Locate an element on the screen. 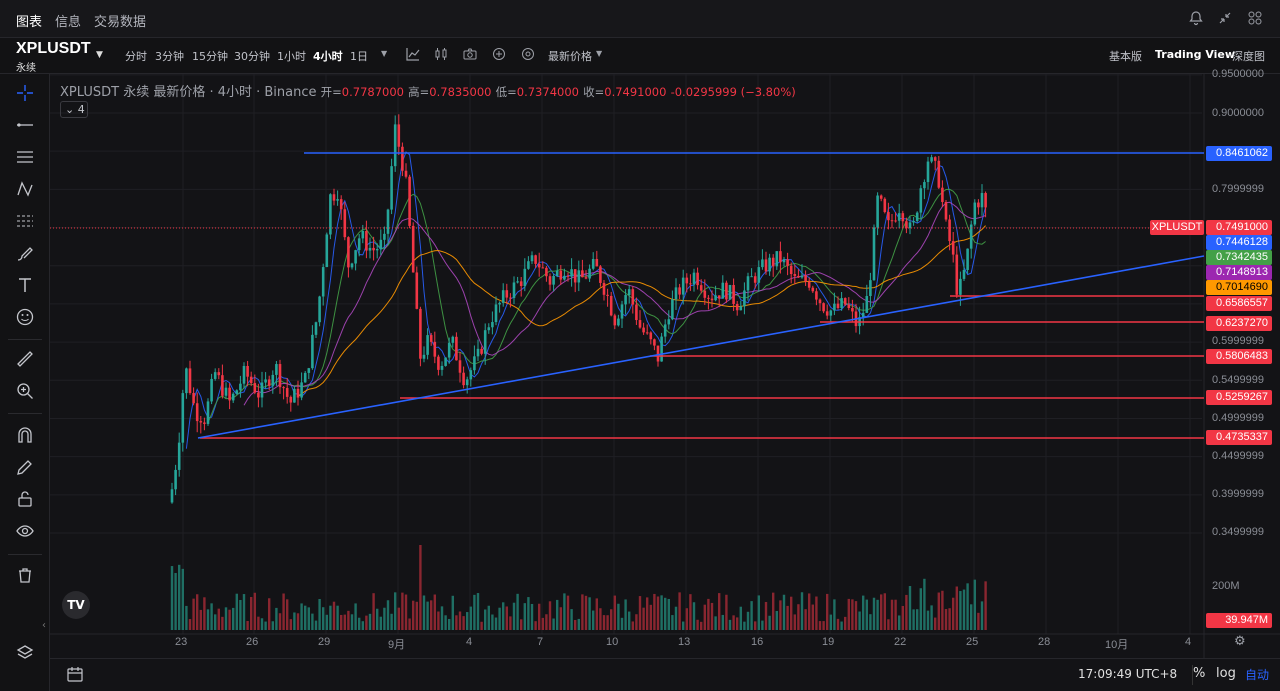  view-depth: 深度图 is located at coordinates (1248, 56).